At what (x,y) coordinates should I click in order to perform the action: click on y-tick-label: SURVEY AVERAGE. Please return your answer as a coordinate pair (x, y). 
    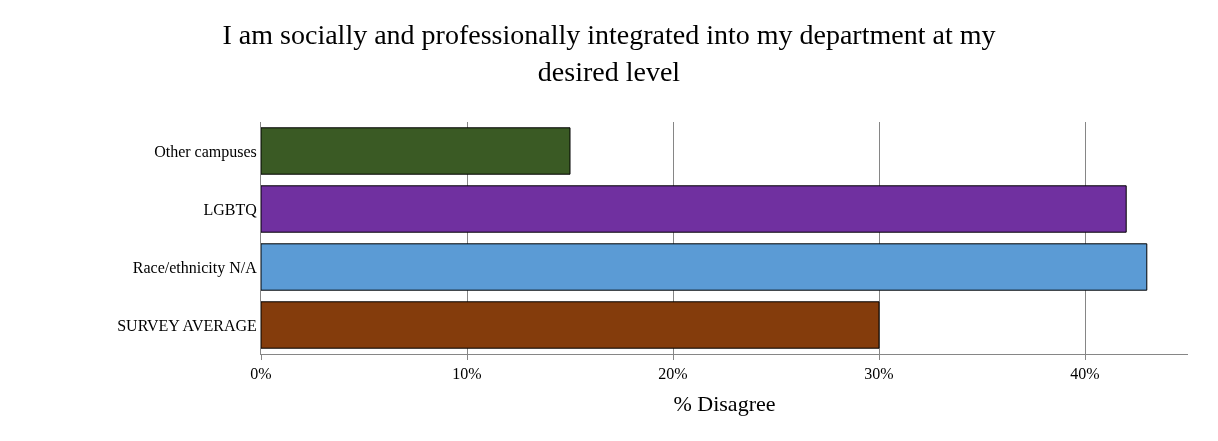
    Looking at the image, I should click on (187, 325).